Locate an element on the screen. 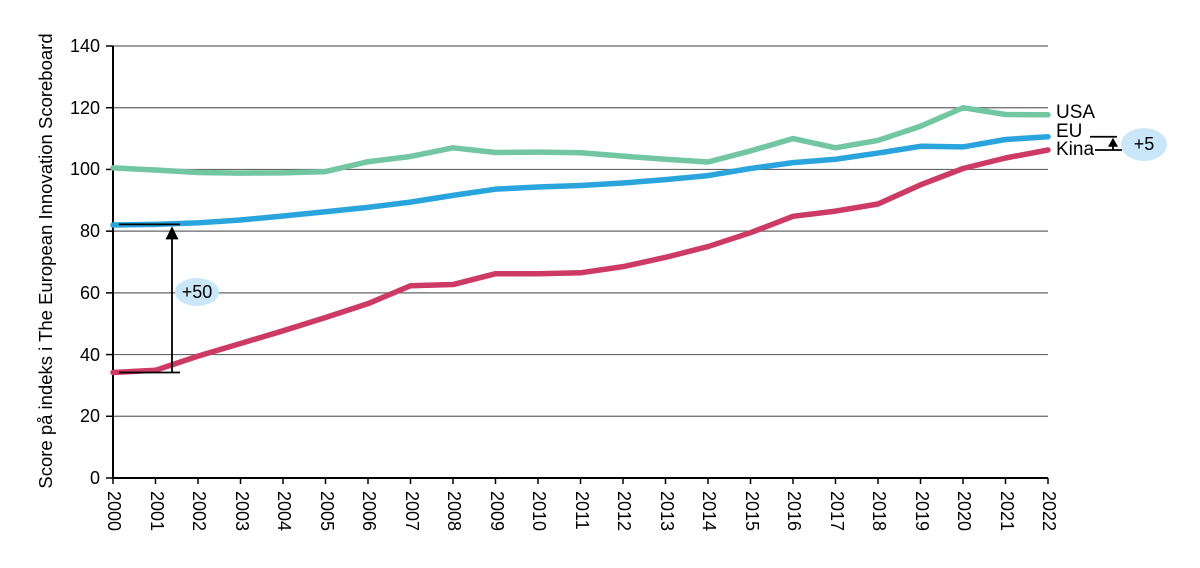 The width and height of the screenshot is (1200, 568). y-tick-label-120: 120 is located at coordinates (84, 107).